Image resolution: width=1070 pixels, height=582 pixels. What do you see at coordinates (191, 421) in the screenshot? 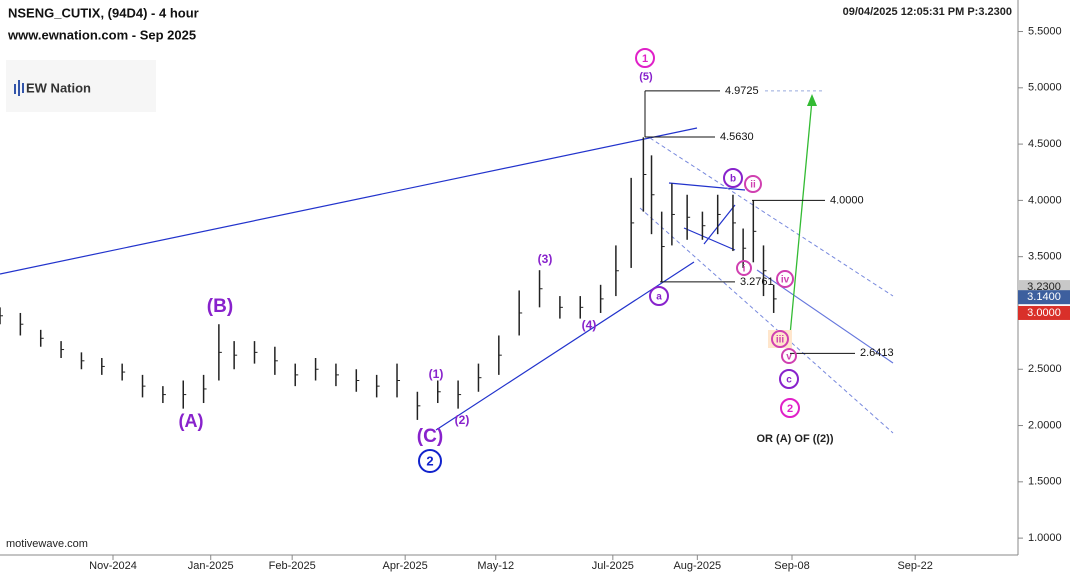
I see `wave-label: (A)` at bounding box center [191, 421].